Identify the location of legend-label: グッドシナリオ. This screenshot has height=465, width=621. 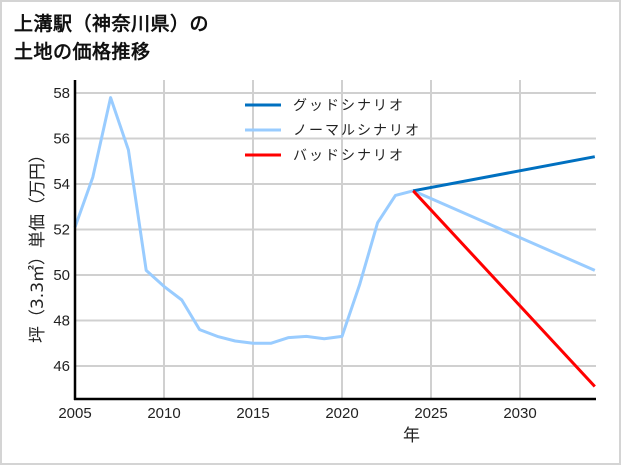
(349, 106).